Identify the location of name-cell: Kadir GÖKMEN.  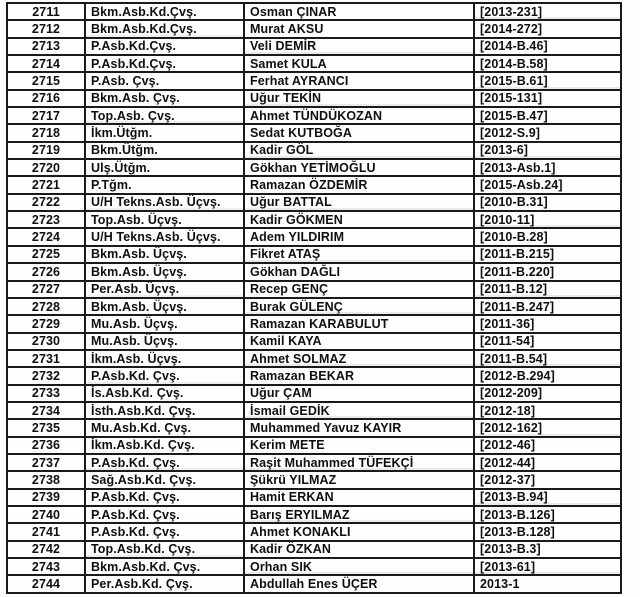
(359, 220).